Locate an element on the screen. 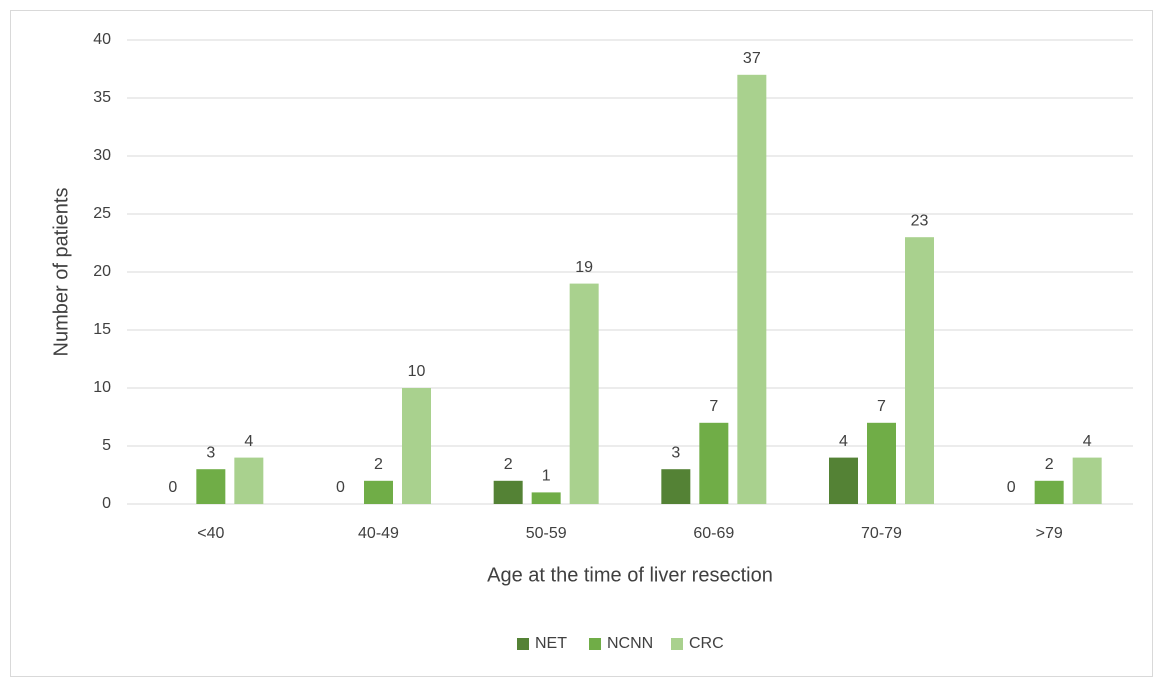 The width and height of the screenshot is (1153, 677). x-tick-label: <40 is located at coordinates (210, 533).